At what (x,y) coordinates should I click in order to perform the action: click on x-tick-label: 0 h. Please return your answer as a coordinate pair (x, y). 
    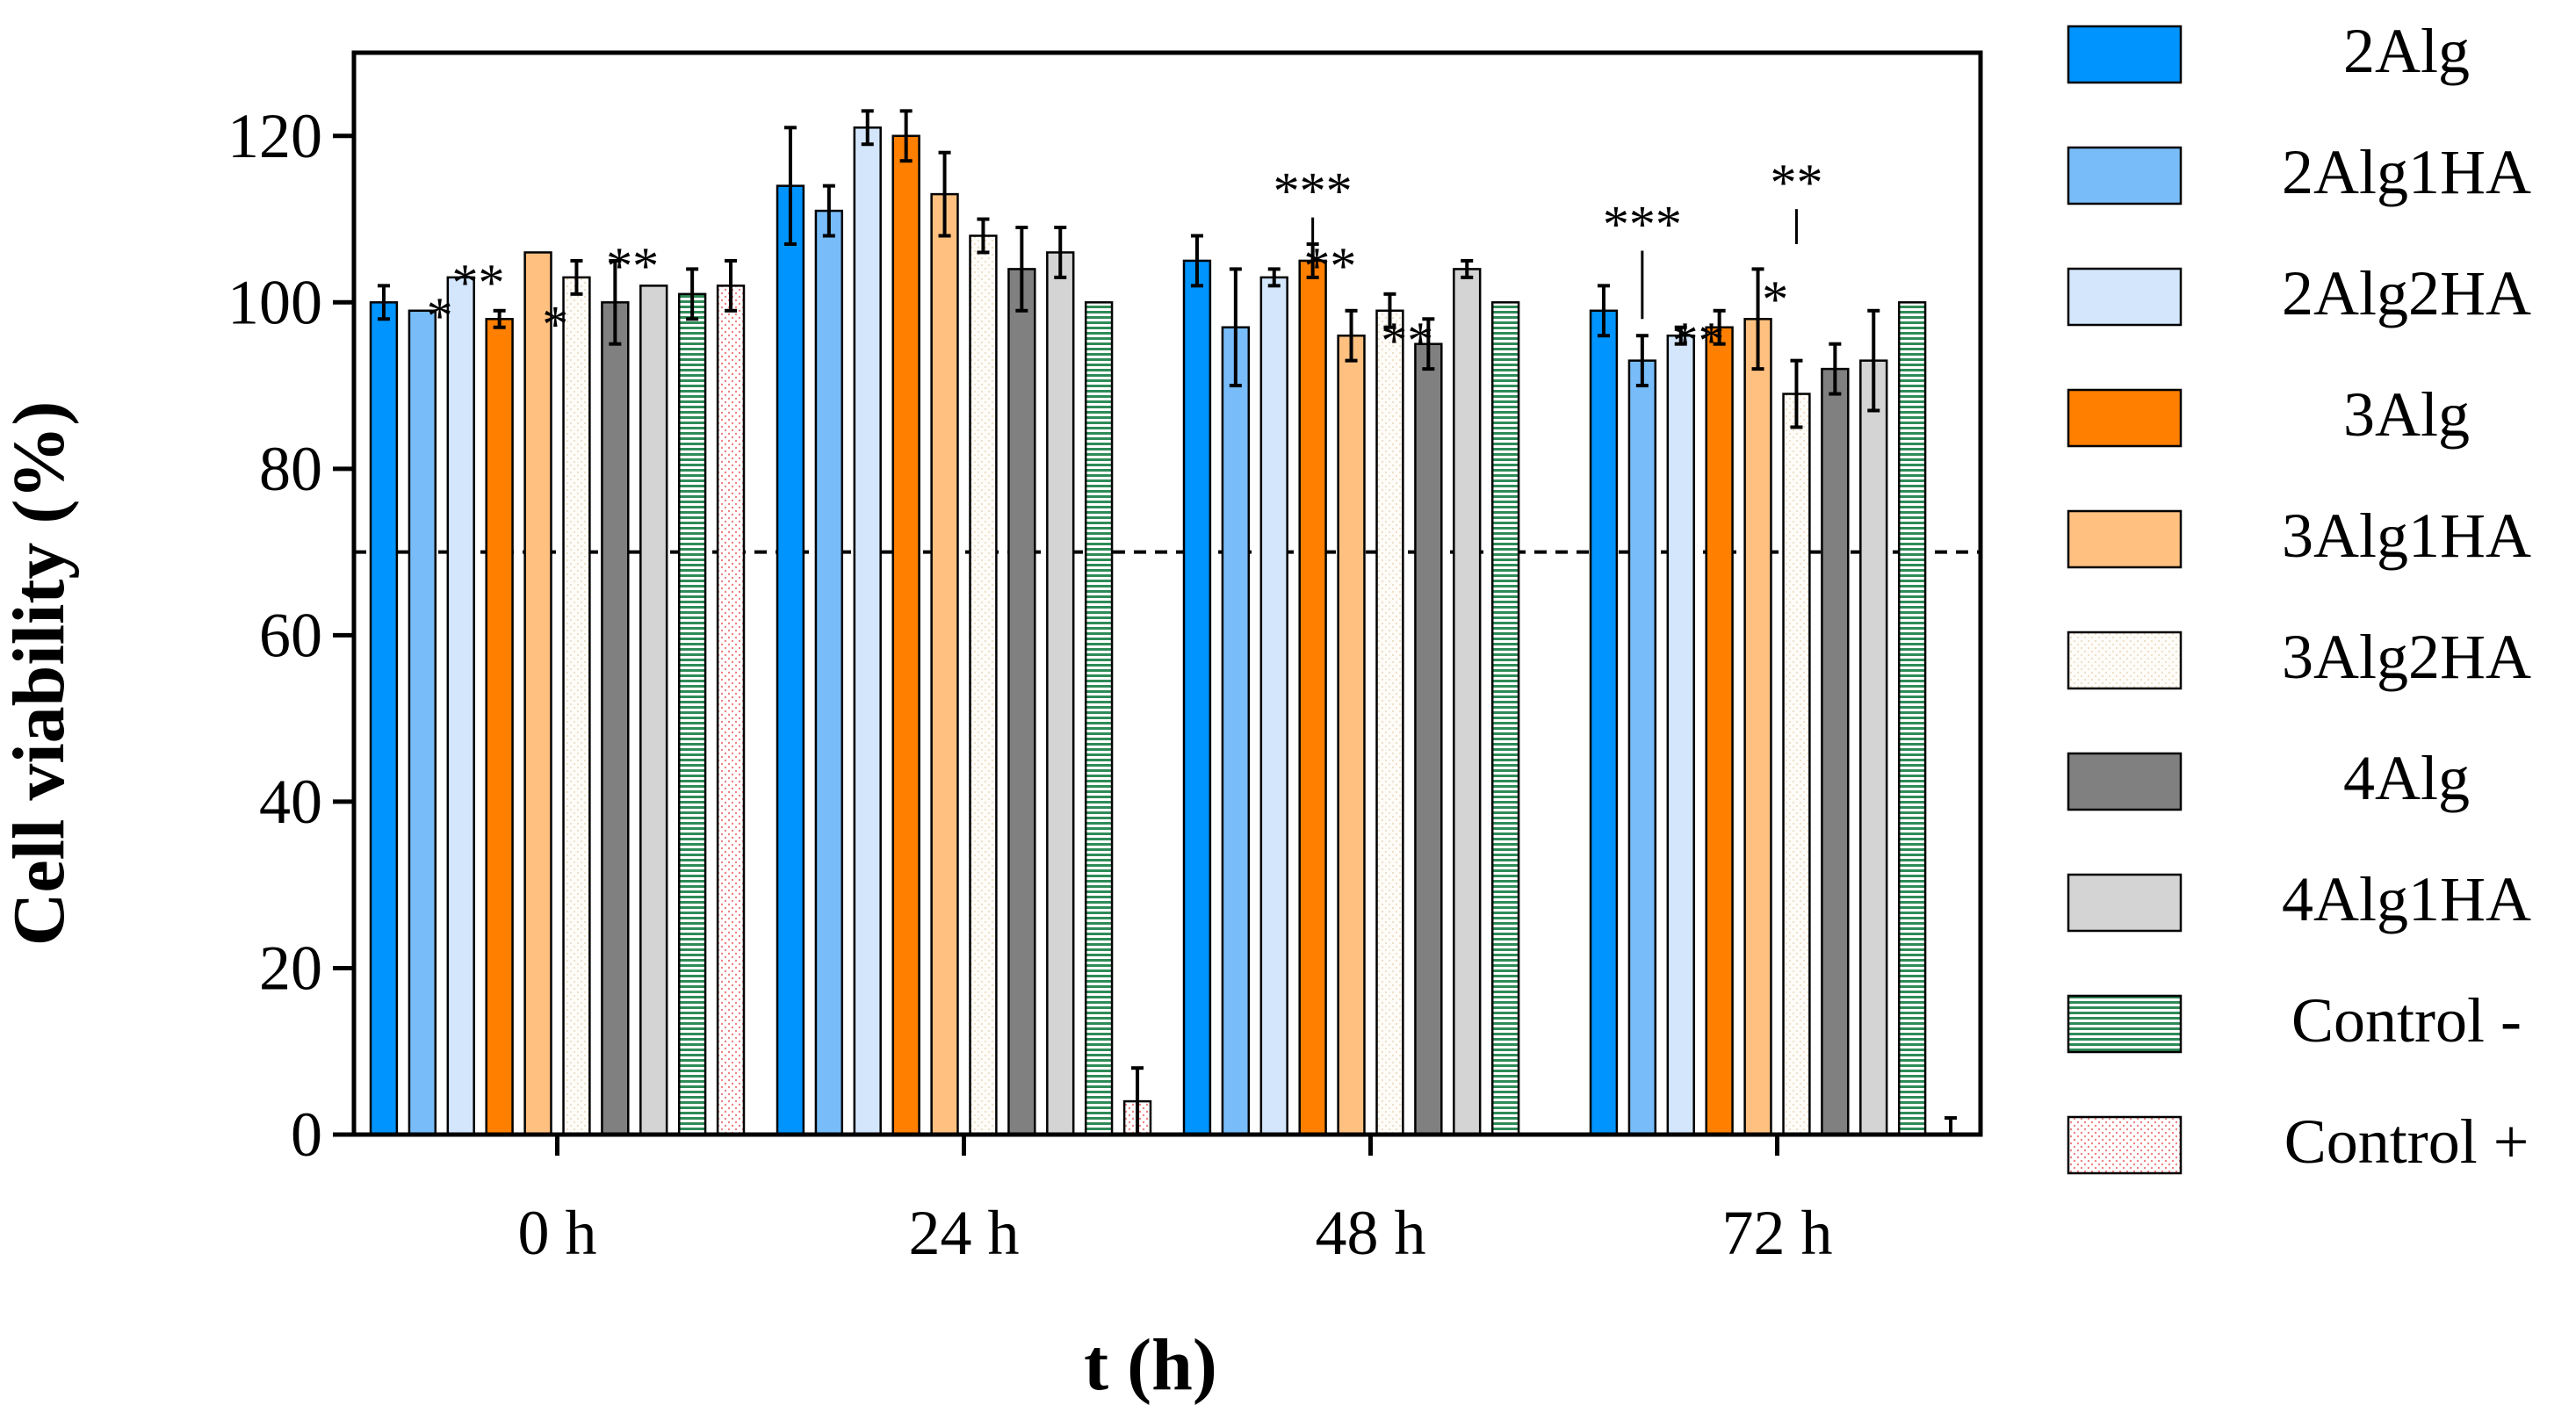
    Looking at the image, I should click on (557, 1233).